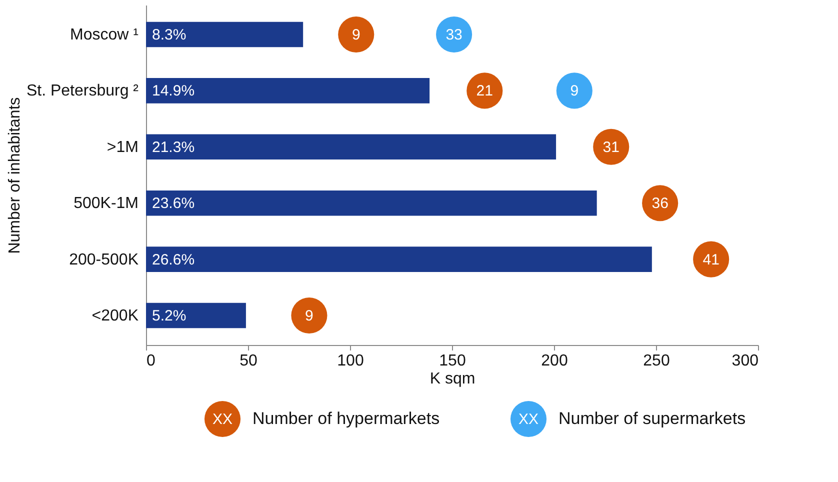  What do you see at coordinates (652, 418) in the screenshot?
I see `legend-label: Number of supermarkets` at bounding box center [652, 418].